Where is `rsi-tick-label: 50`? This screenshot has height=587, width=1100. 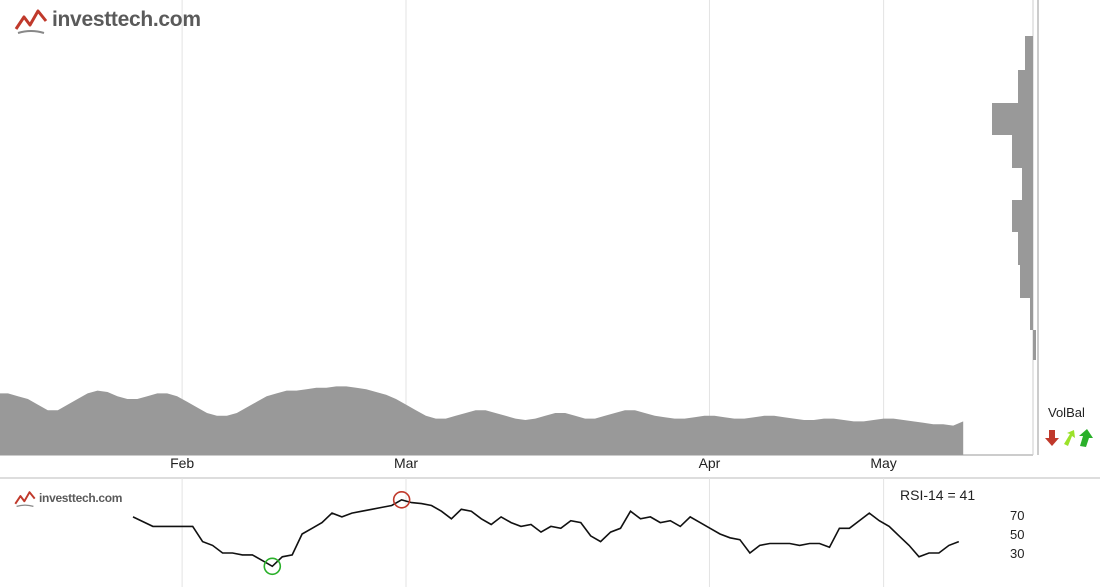
rsi-tick-label: 50 is located at coordinates (1017, 534).